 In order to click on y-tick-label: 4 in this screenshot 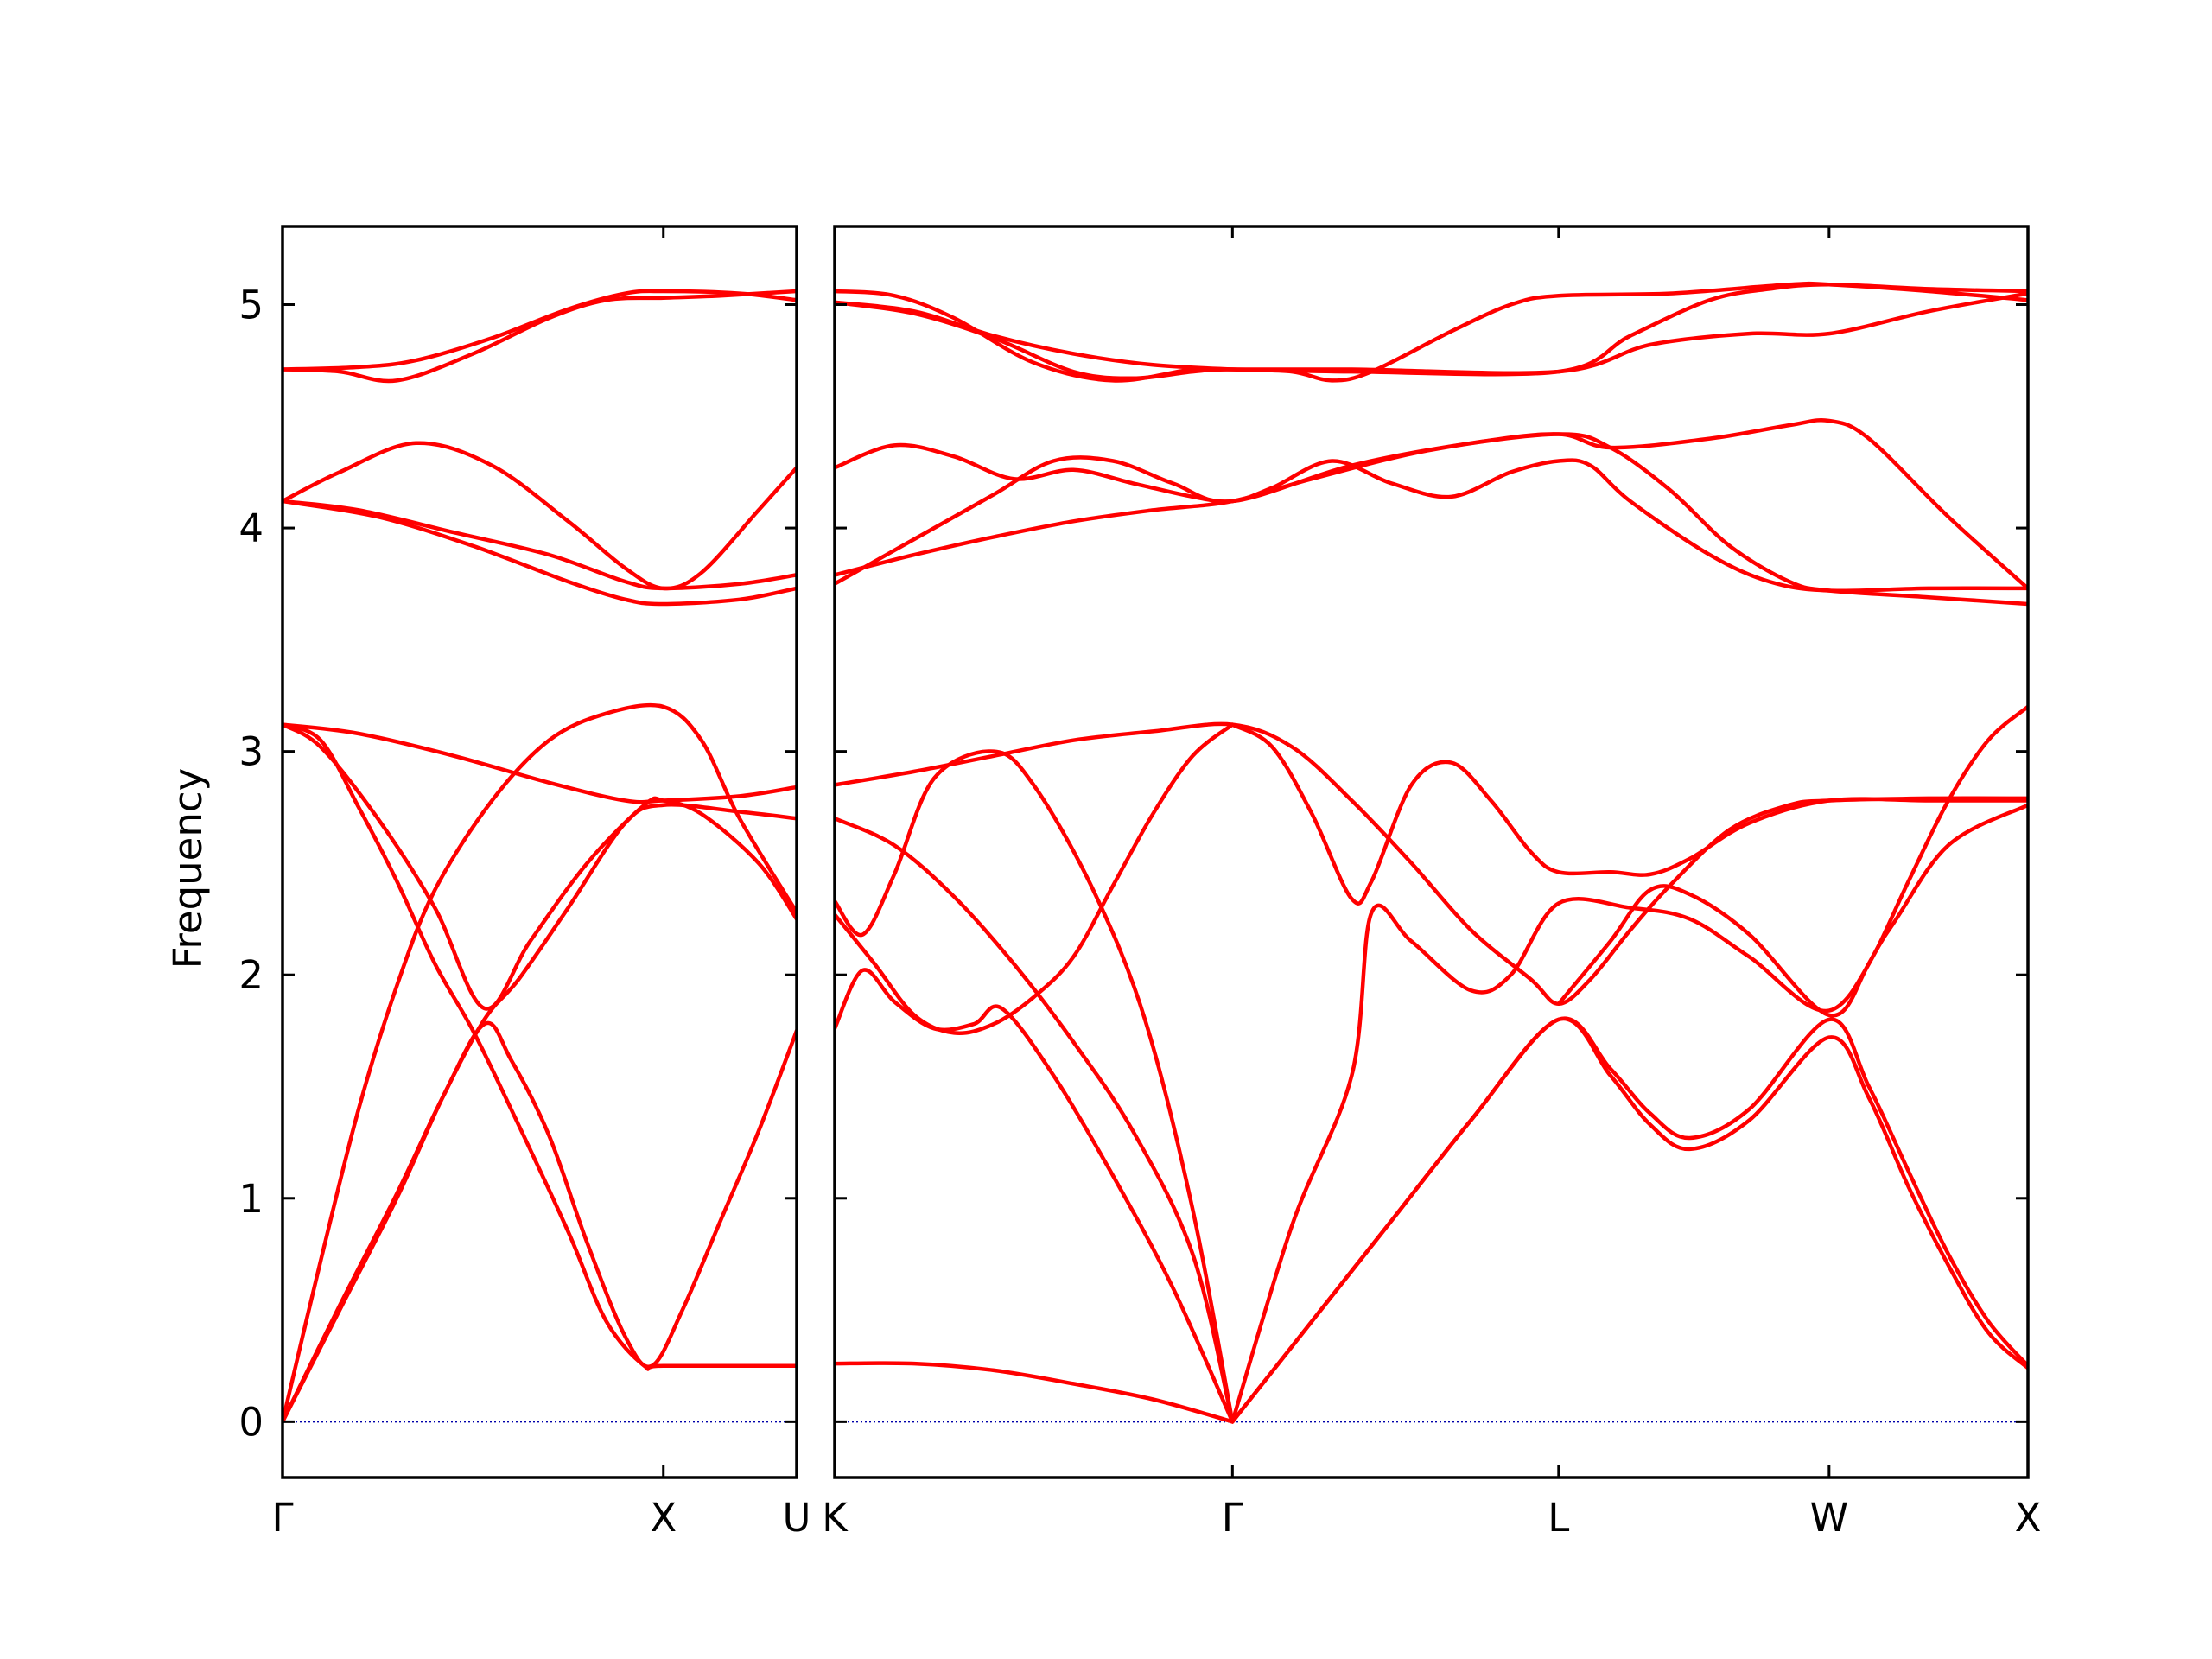, I will do `click(251, 528)`.